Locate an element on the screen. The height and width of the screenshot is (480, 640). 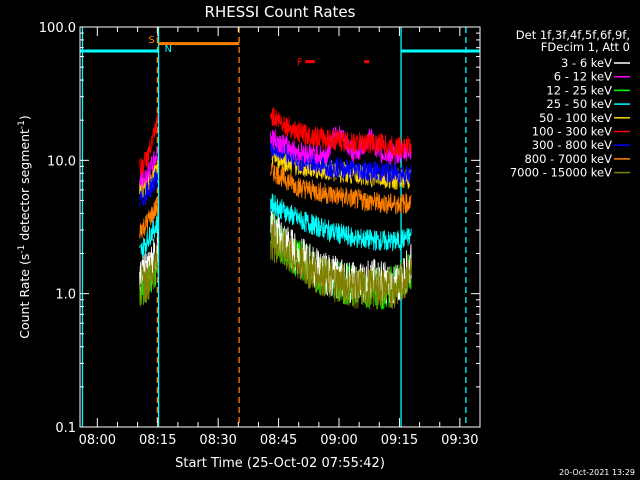
marker-label: N is located at coordinates (168, 49).